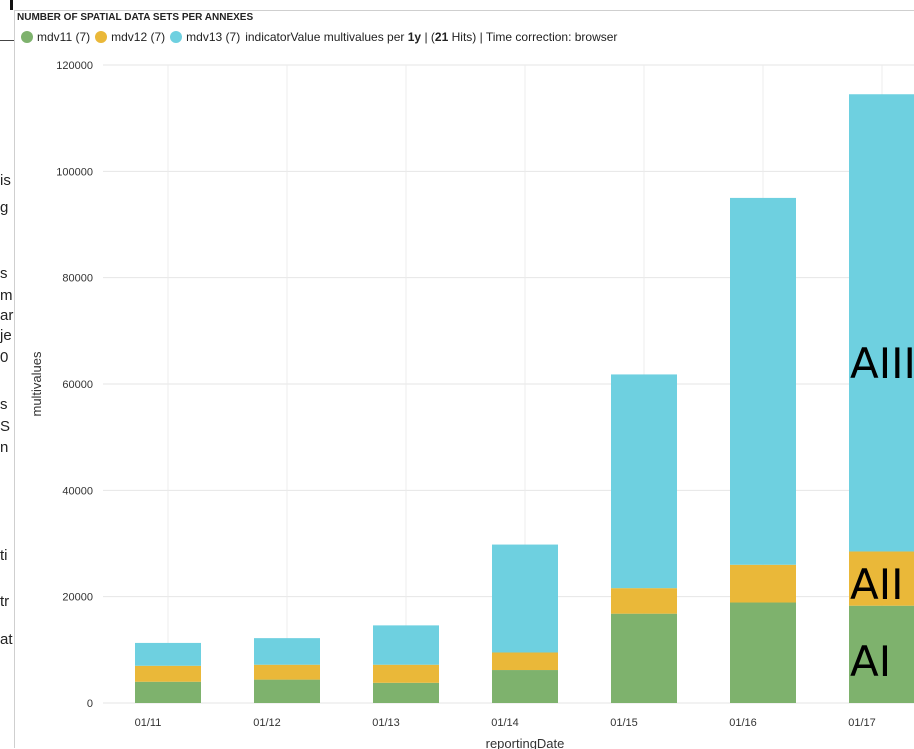  I want to click on legend-item-mdv11: mdv11 (7), so click(55, 37).